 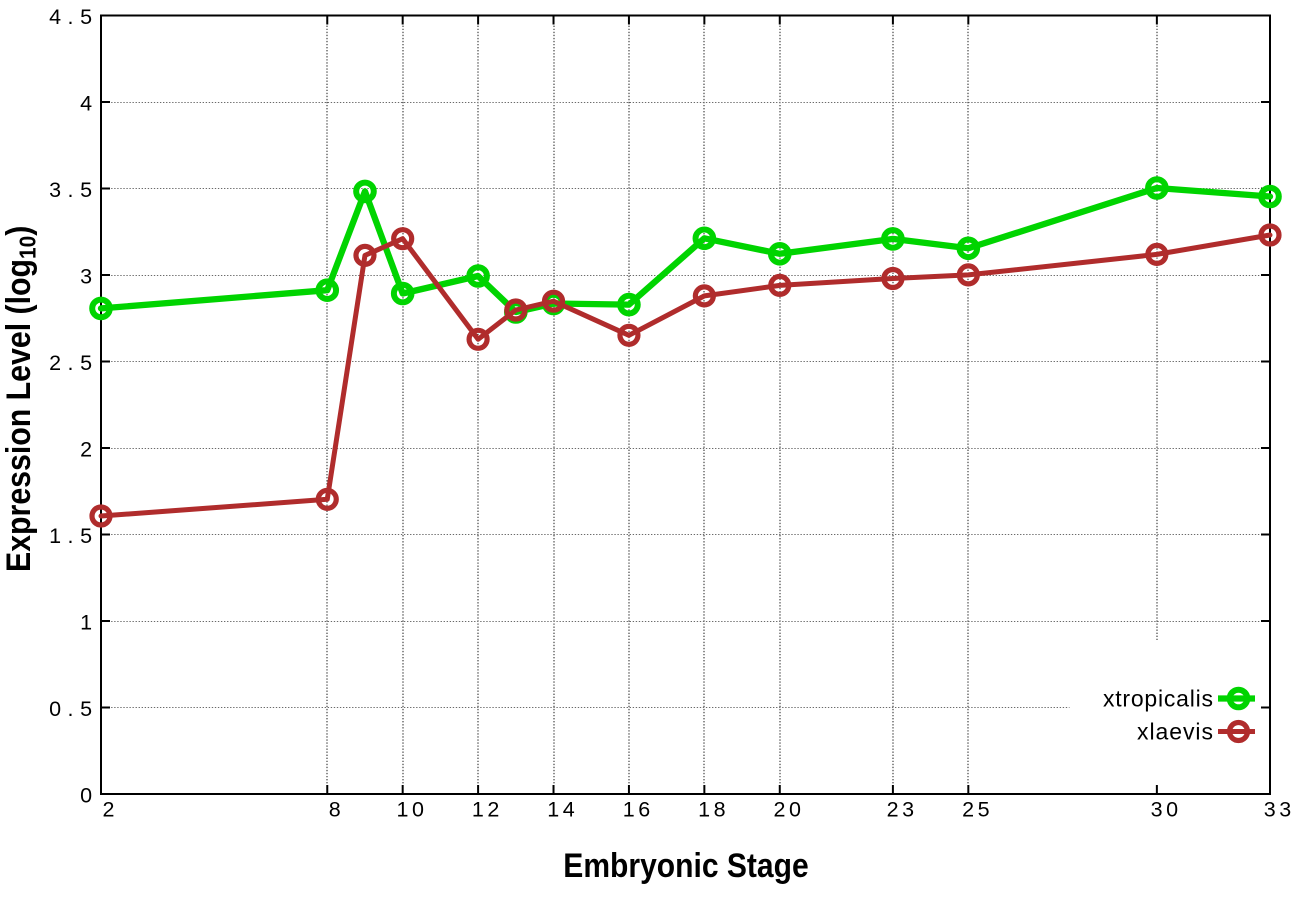 What do you see at coordinates (20, 399) in the screenshot?
I see `svg-text: Expression Level (log10)` at bounding box center [20, 399].